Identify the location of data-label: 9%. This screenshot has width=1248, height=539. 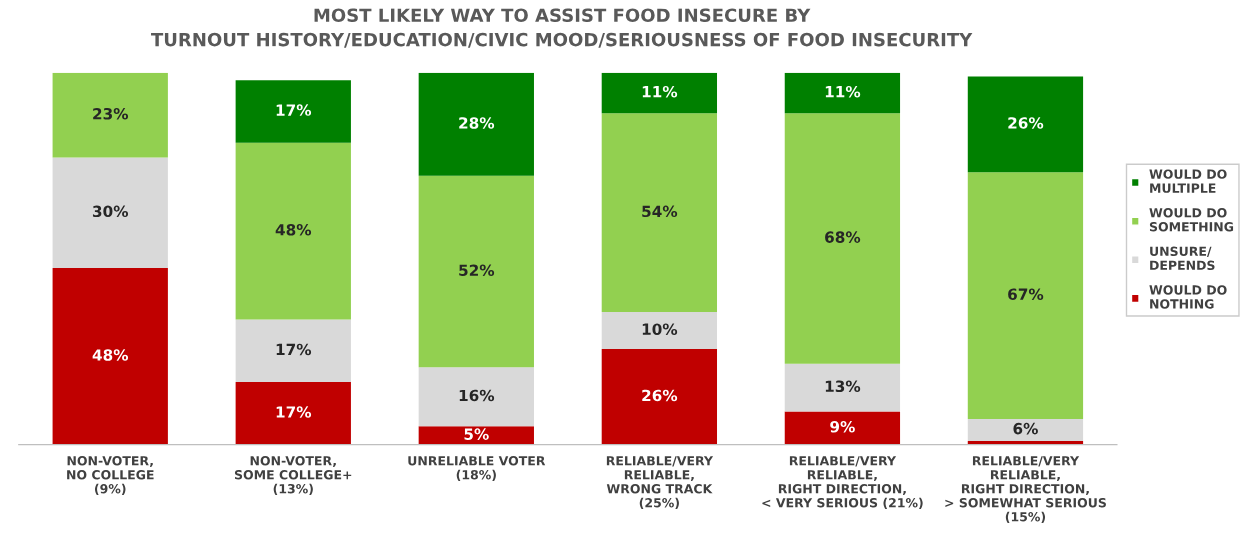
(842, 426).